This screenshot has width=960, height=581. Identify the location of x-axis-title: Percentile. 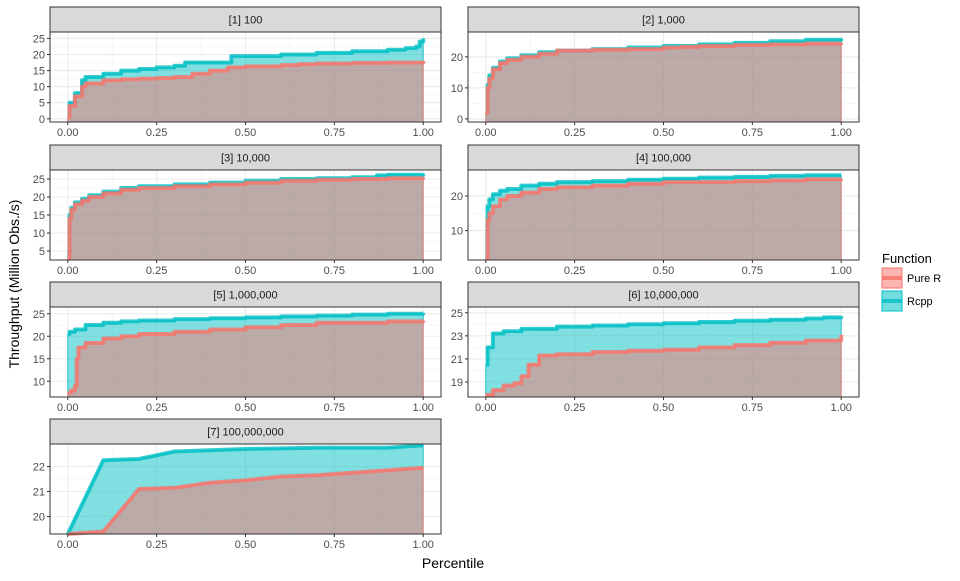
(453, 563).